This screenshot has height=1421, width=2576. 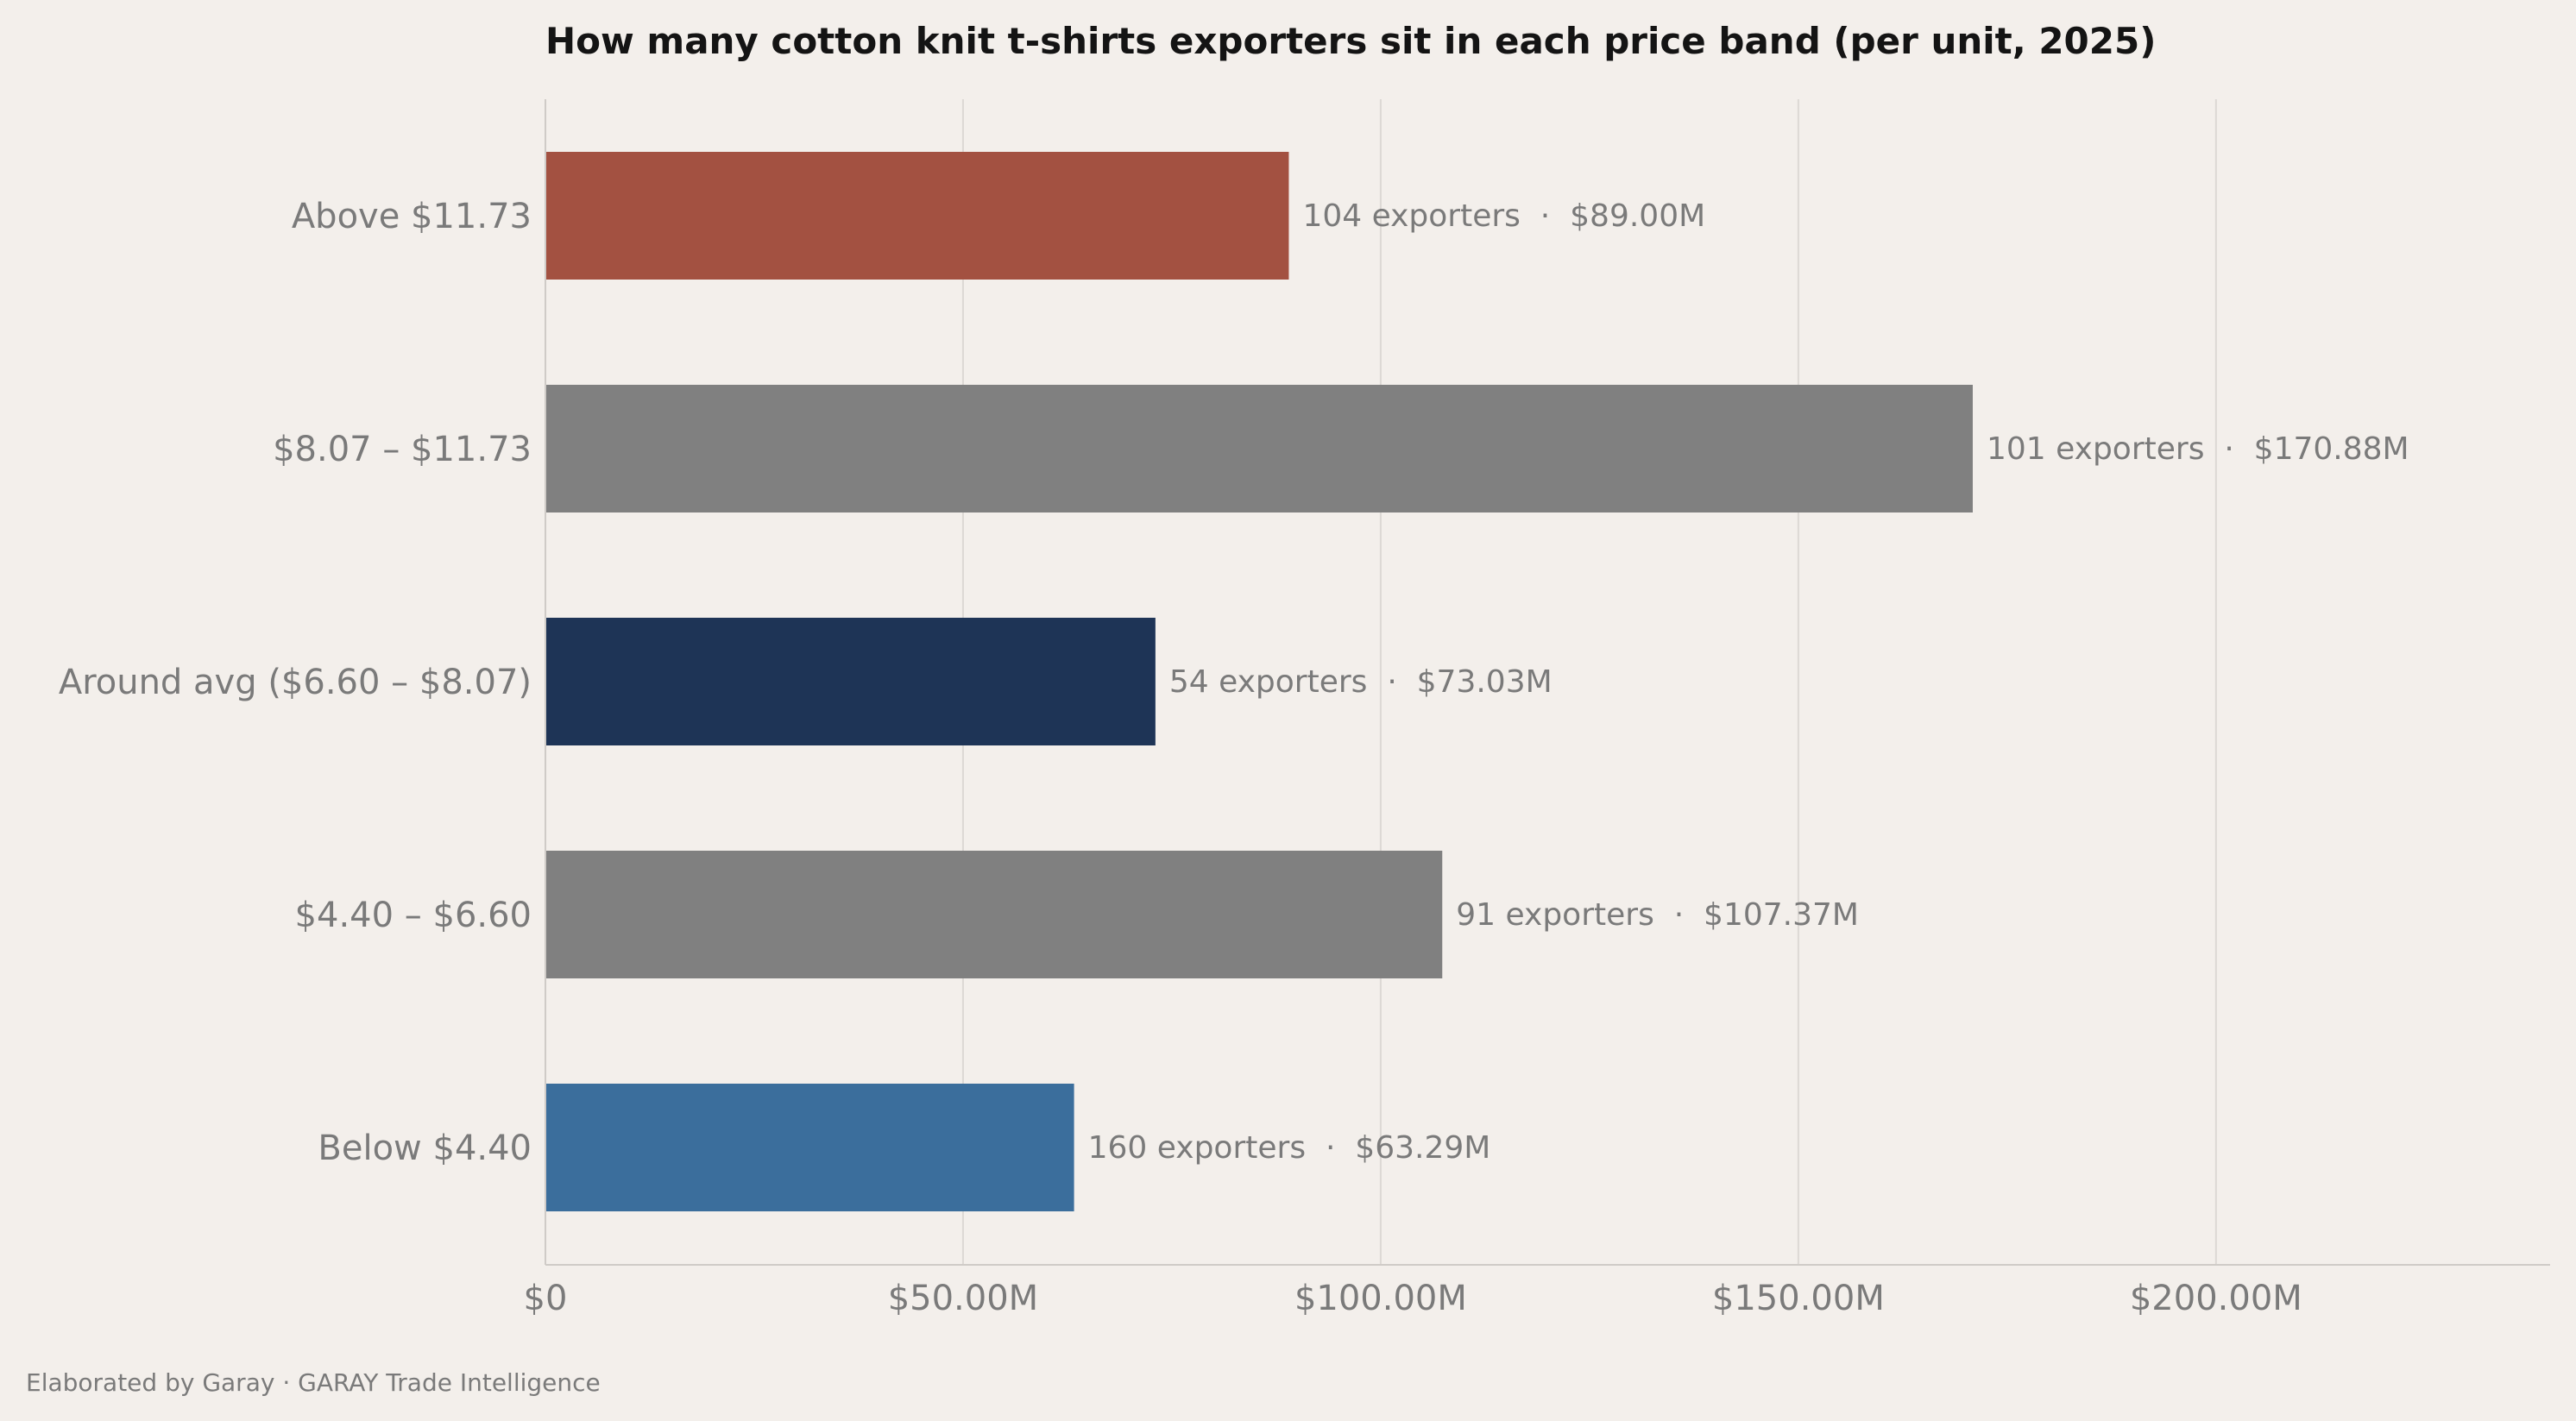 What do you see at coordinates (412, 216) in the screenshot?
I see `category-label: Above $11.73` at bounding box center [412, 216].